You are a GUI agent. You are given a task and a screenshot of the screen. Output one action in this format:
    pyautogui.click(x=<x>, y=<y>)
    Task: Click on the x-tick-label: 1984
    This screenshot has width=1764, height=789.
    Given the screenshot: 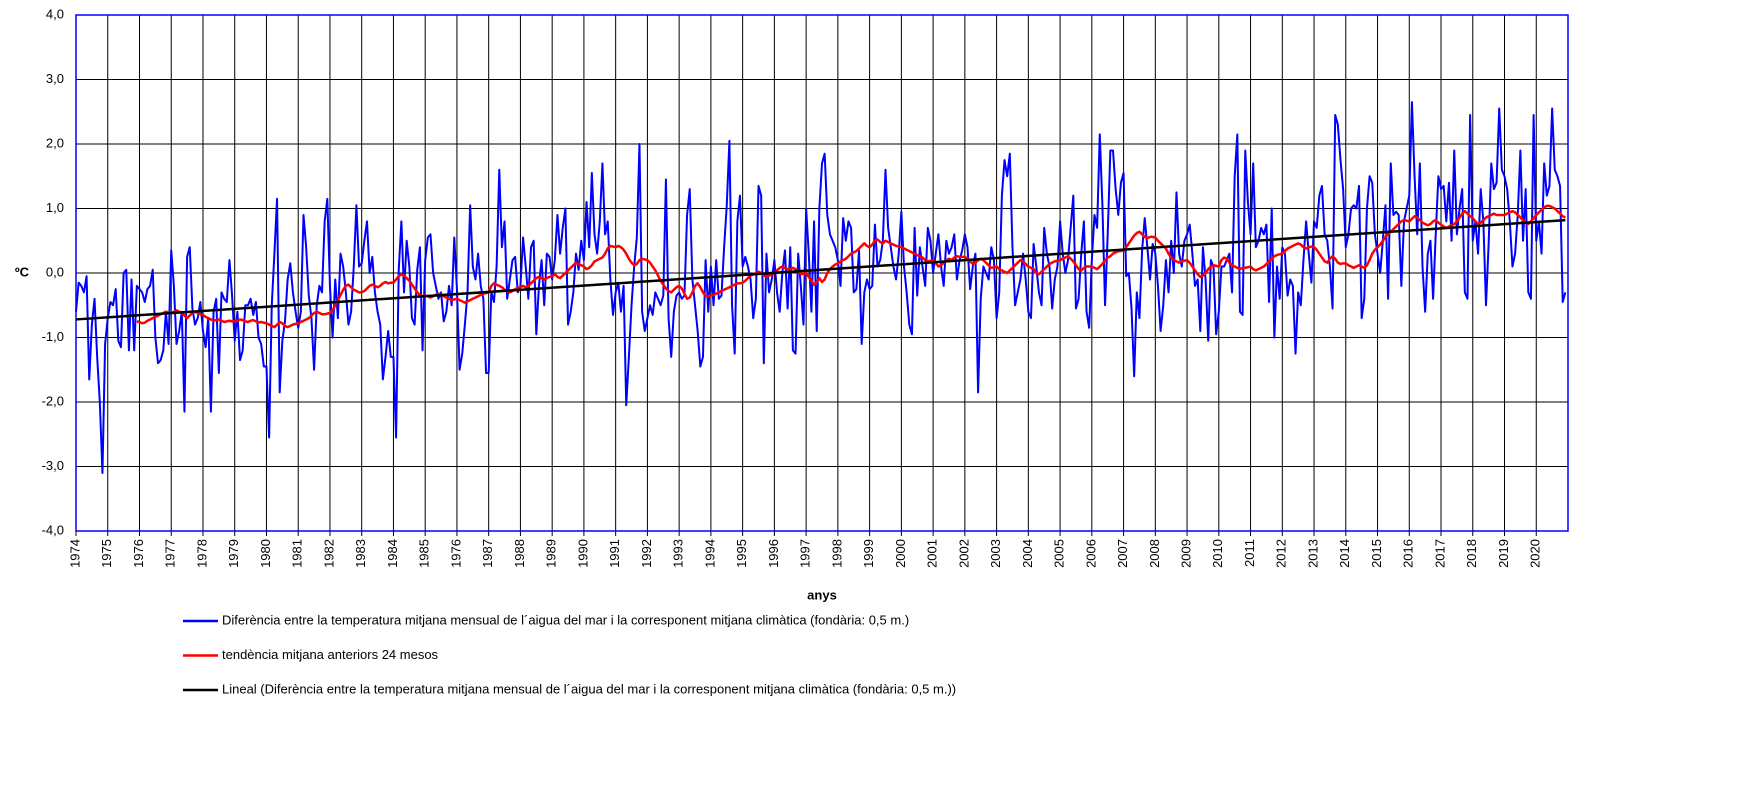 What is the action you would take?
    pyautogui.click(x=392, y=553)
    